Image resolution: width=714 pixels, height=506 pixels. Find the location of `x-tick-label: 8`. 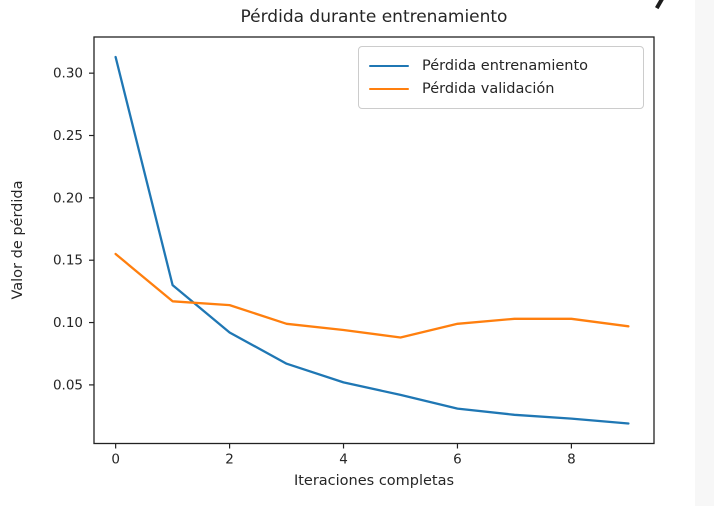

x-tick-label: 8 is located at coordinates (571, 460).